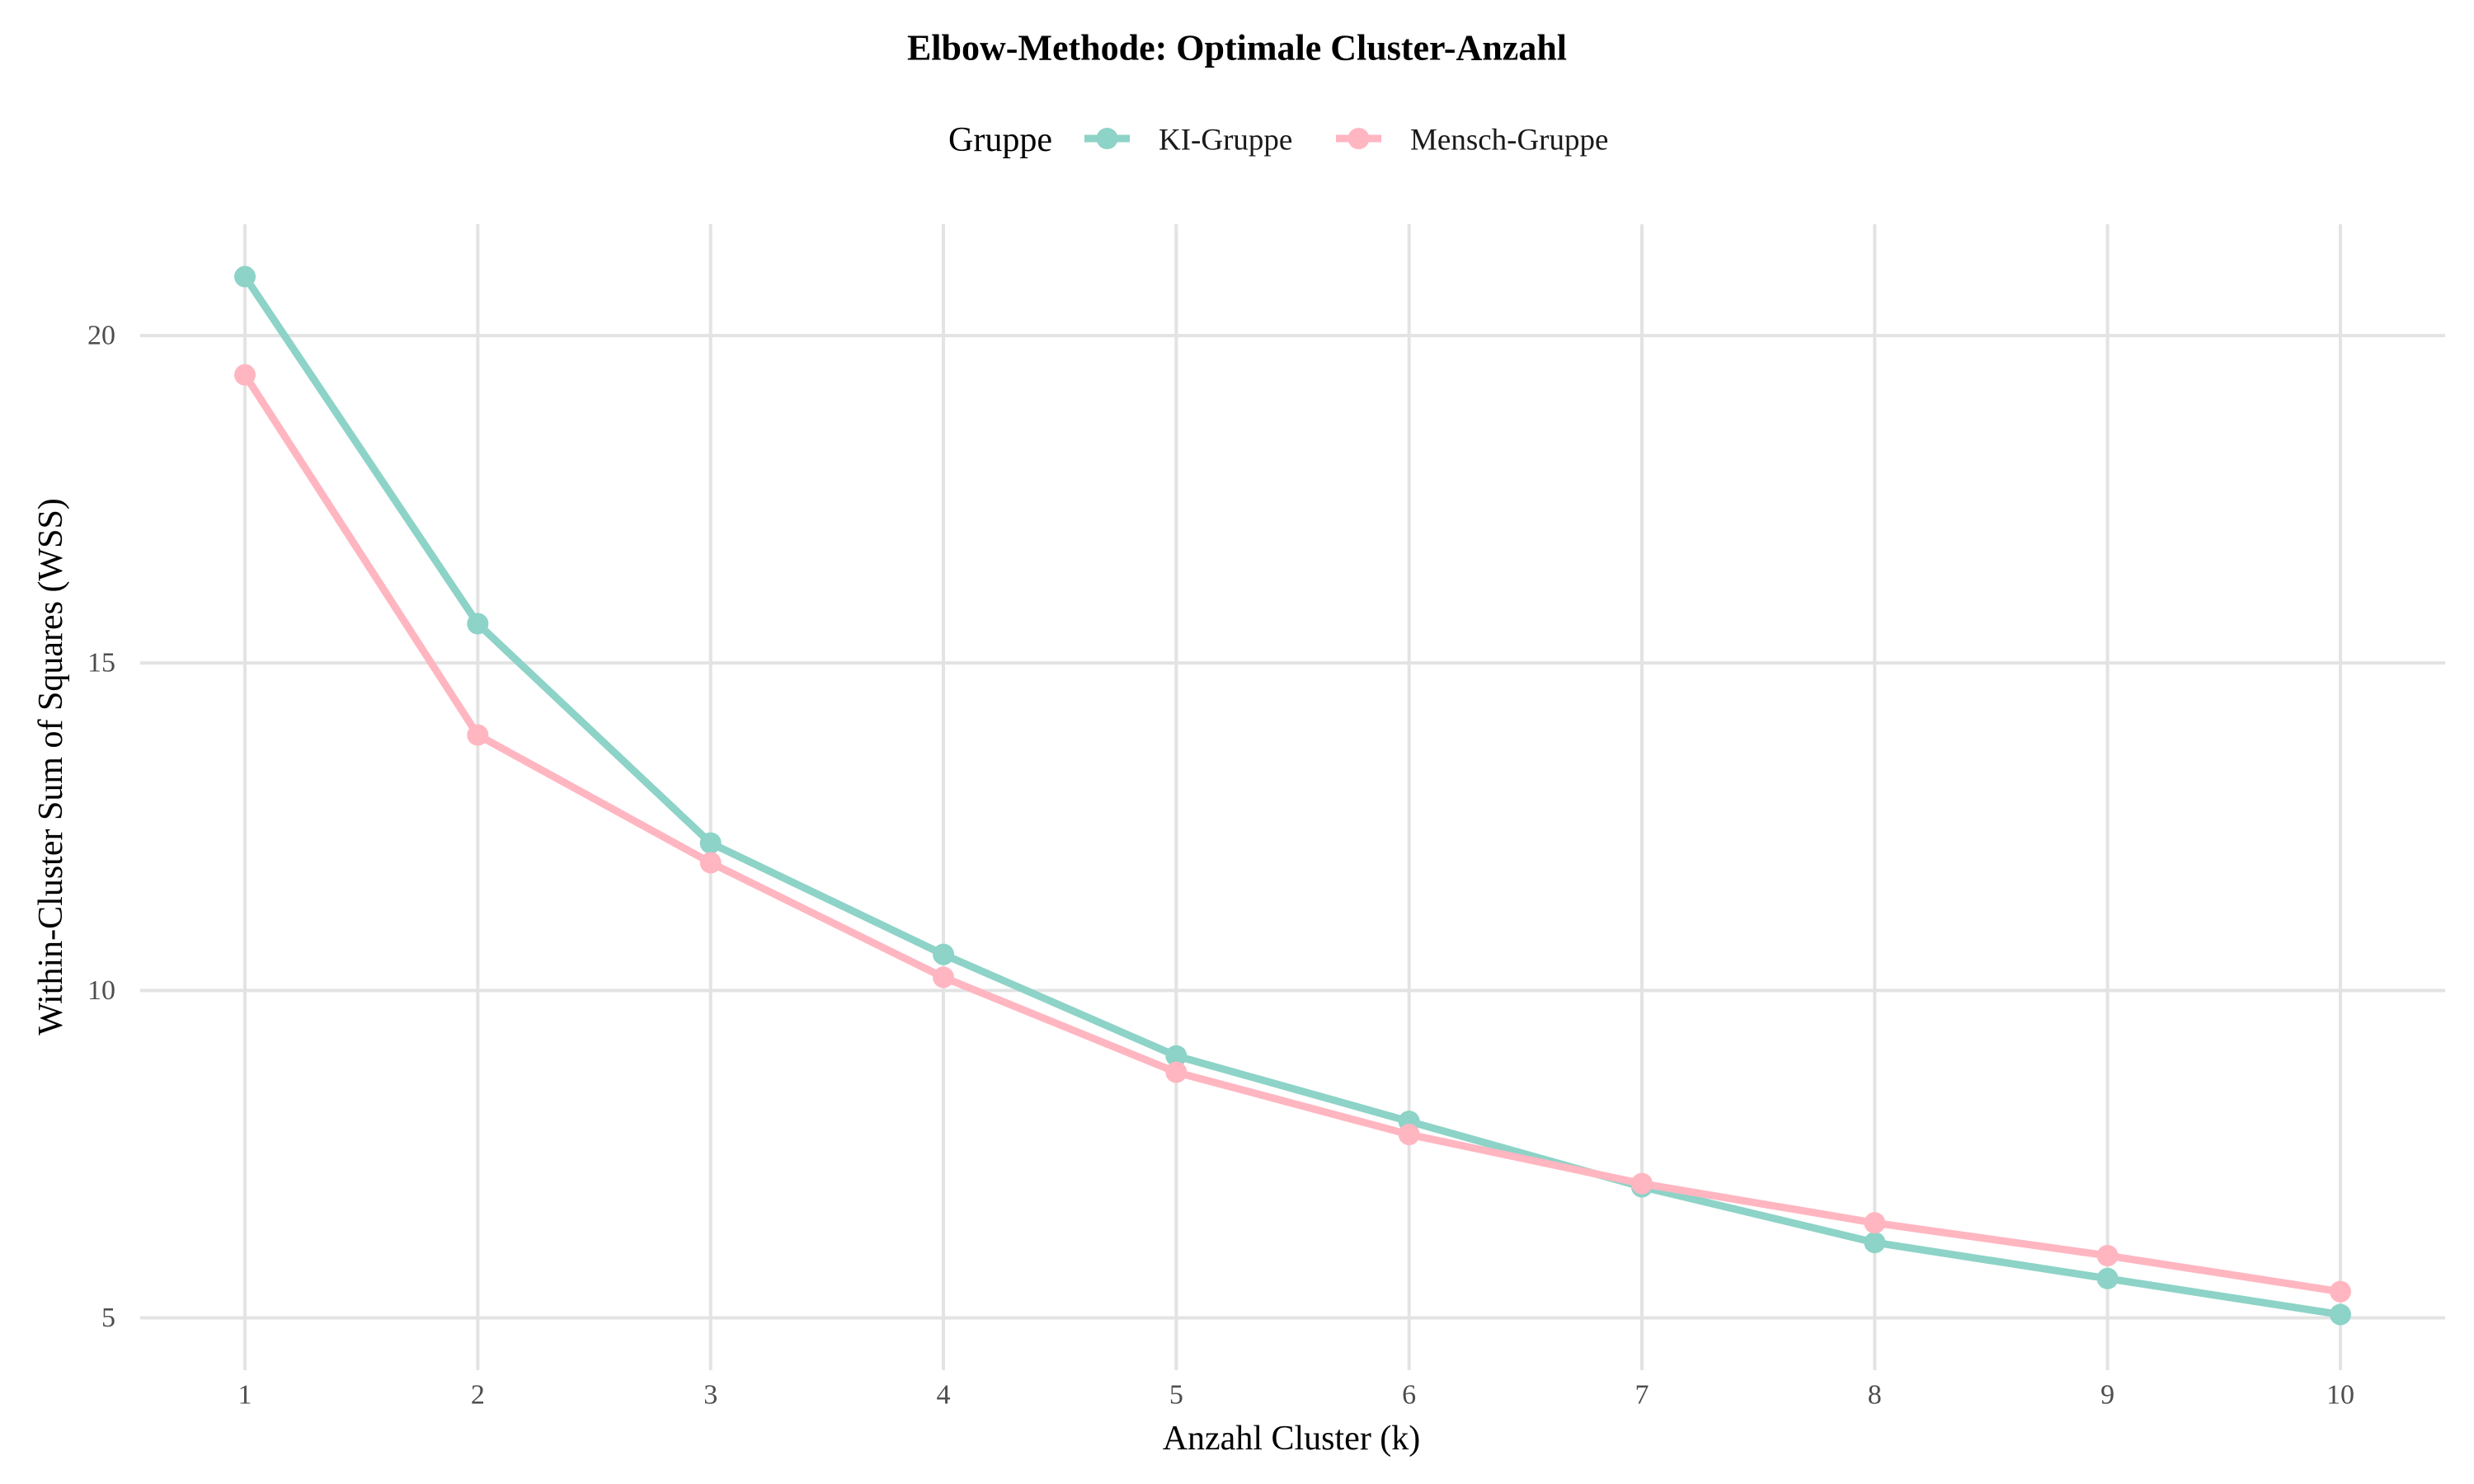  I want to click on legend: Gruppe KI-Gruppe Mensch-Gruppe, so click(1278, 140).